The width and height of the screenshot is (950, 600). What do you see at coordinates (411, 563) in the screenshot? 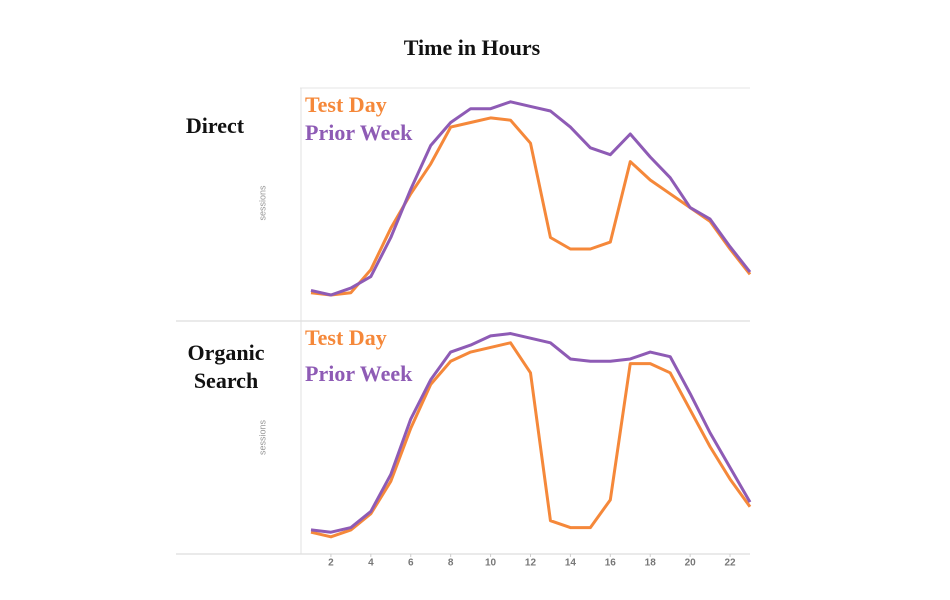
I see `x-tick-label: 6` at bounding box center [411, 563].